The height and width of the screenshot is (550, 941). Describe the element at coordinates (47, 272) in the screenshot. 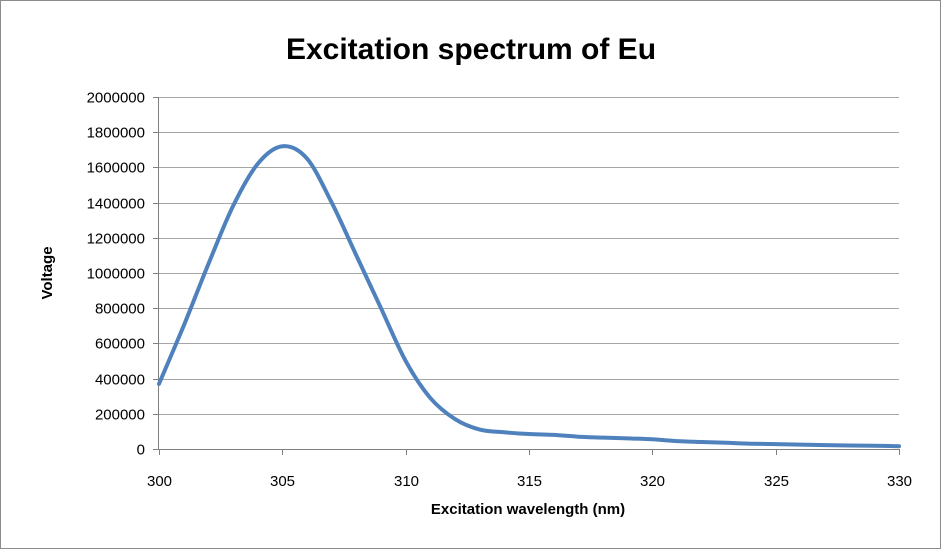

I see `y-axis-label: Voltage` at that location.